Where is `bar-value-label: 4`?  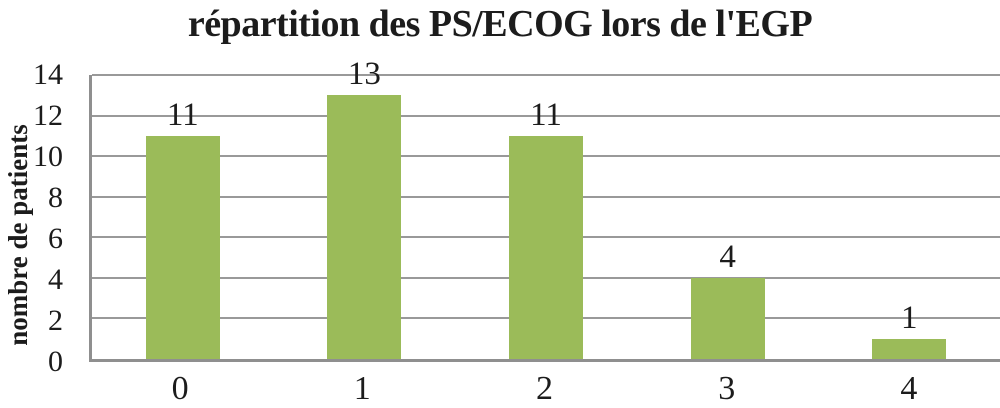
bar-value-label: 4 is located at coordinates (727, 256).